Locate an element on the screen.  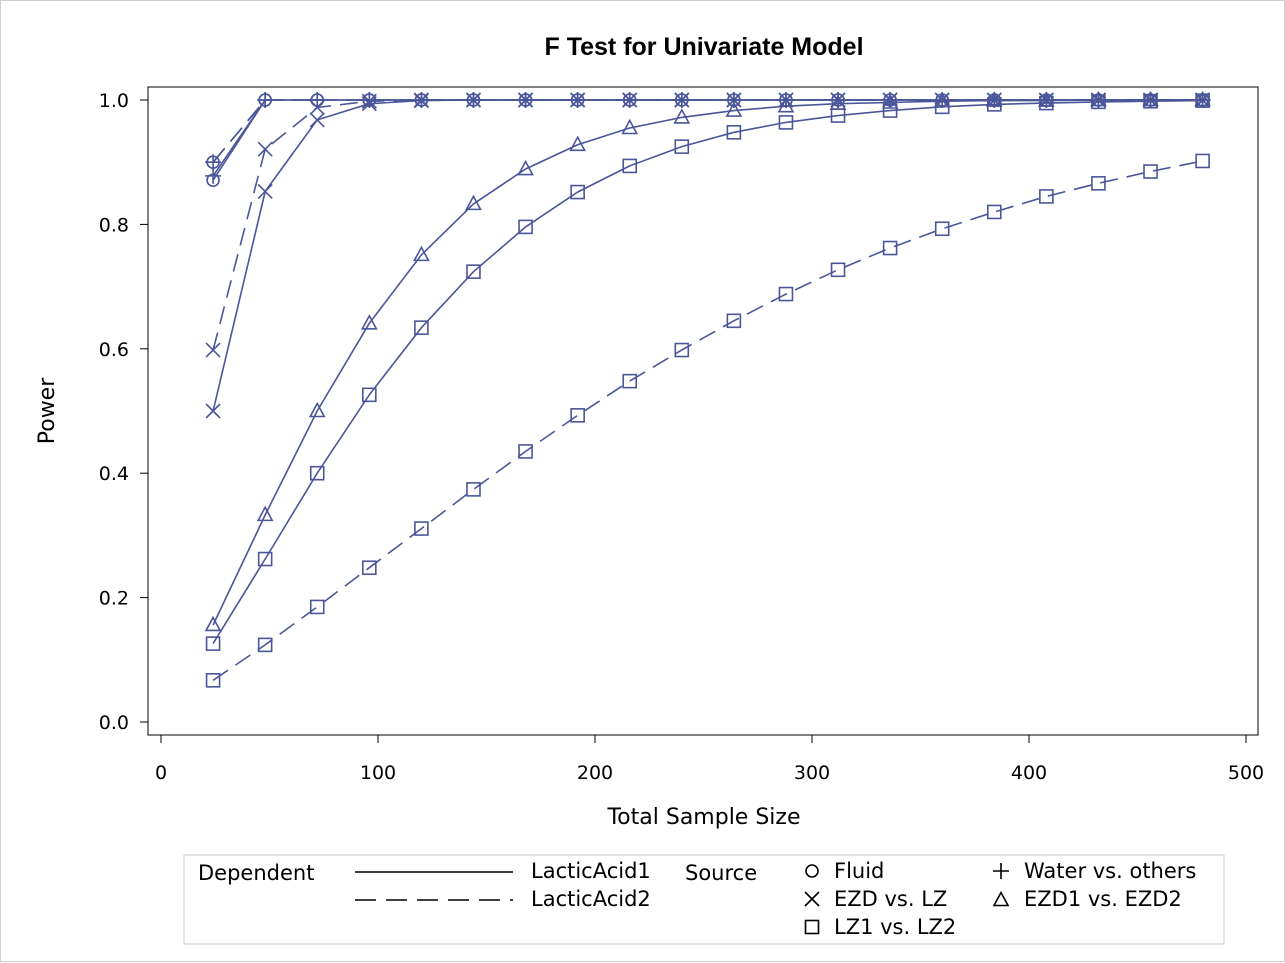
x-tick-label: 0 is located at coordinates (161, 773).